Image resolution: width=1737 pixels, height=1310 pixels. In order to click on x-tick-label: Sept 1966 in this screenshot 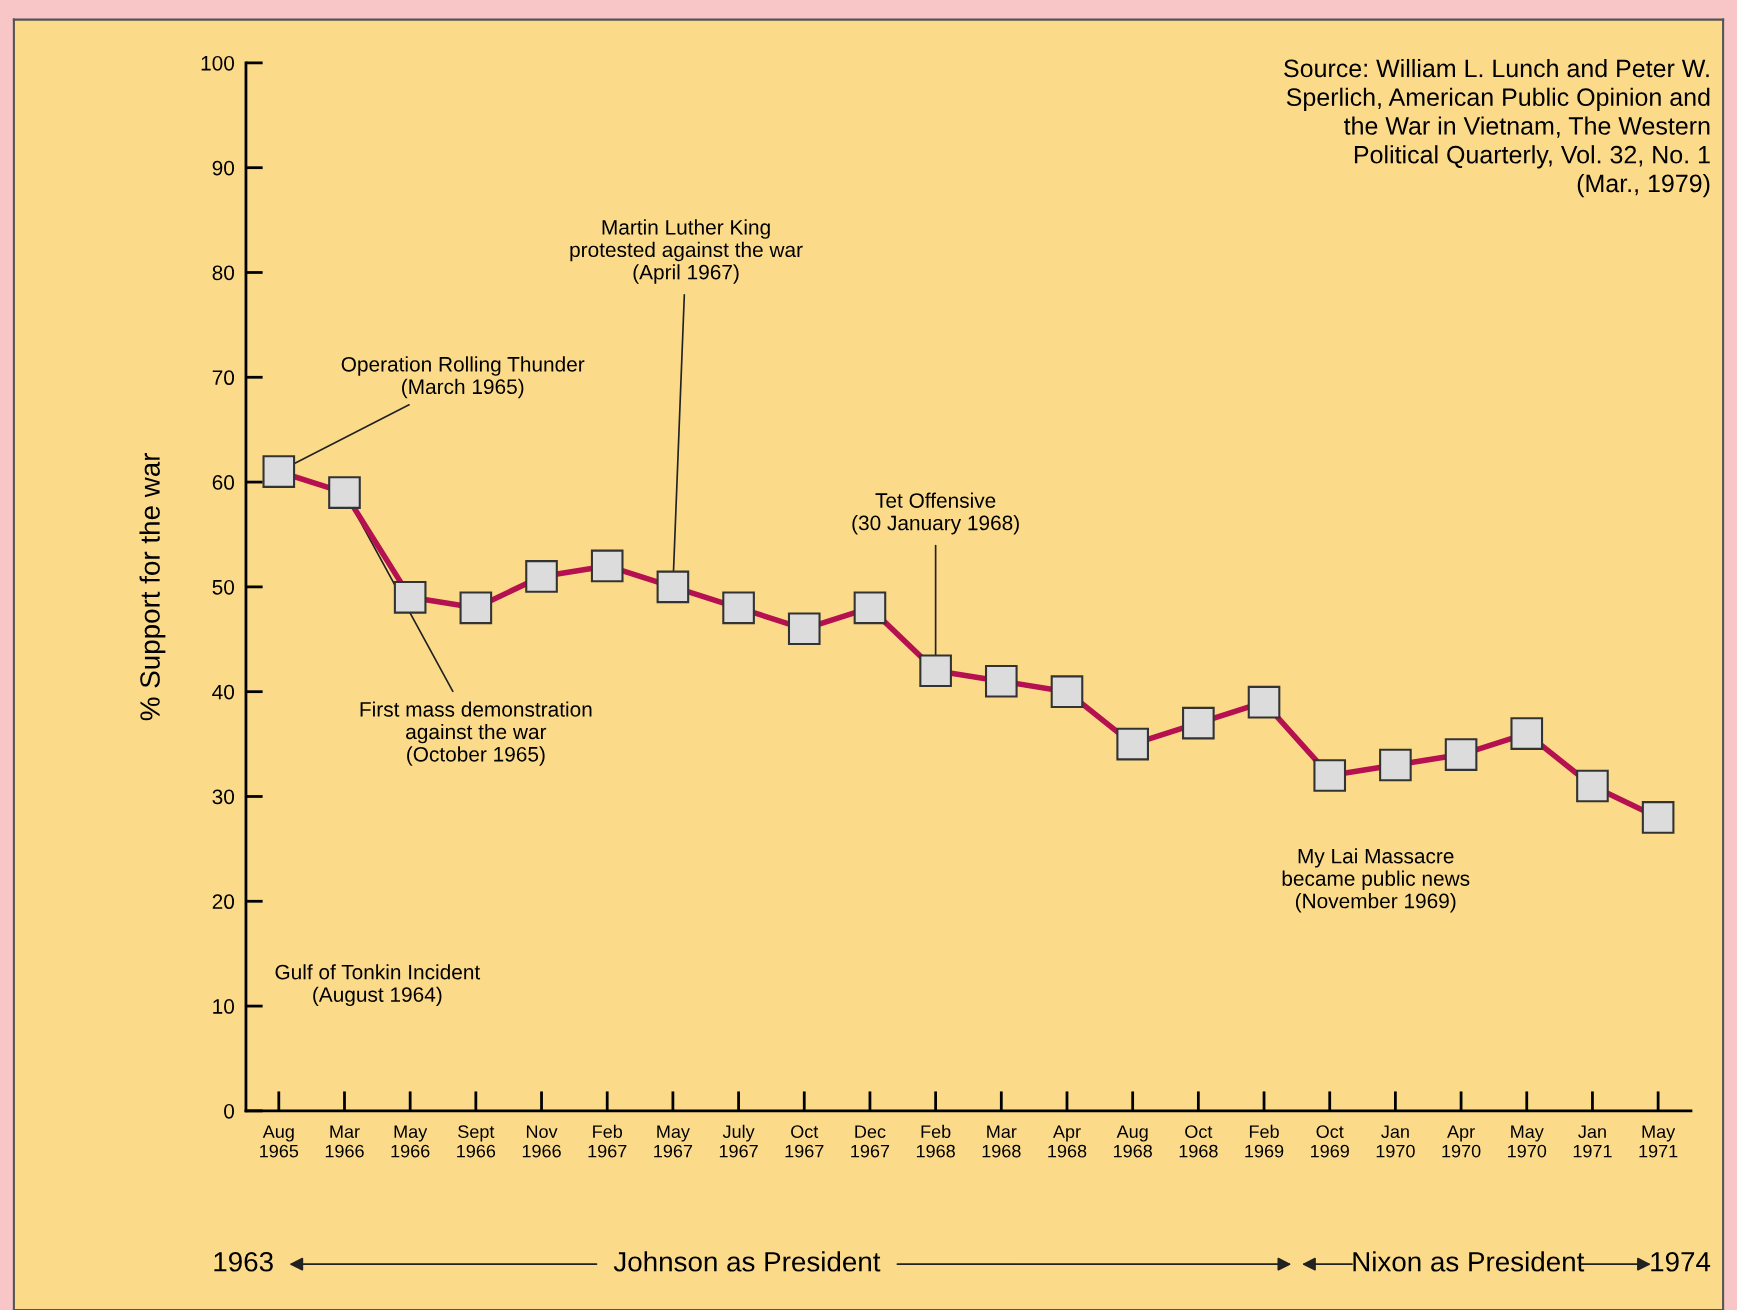, I will do `click(476, 1141)`.